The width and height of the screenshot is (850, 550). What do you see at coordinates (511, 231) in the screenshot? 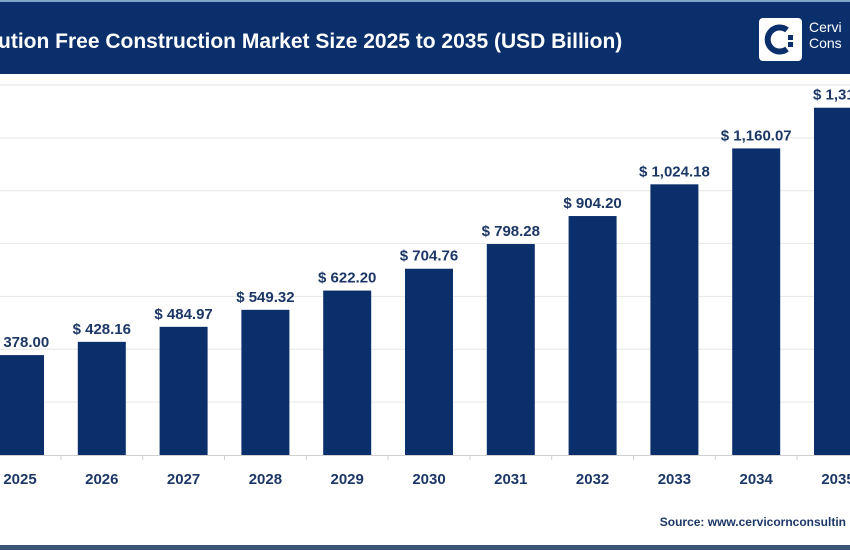
I see `data-label-2031: $ 798.28` at bounding box center [511, 231].